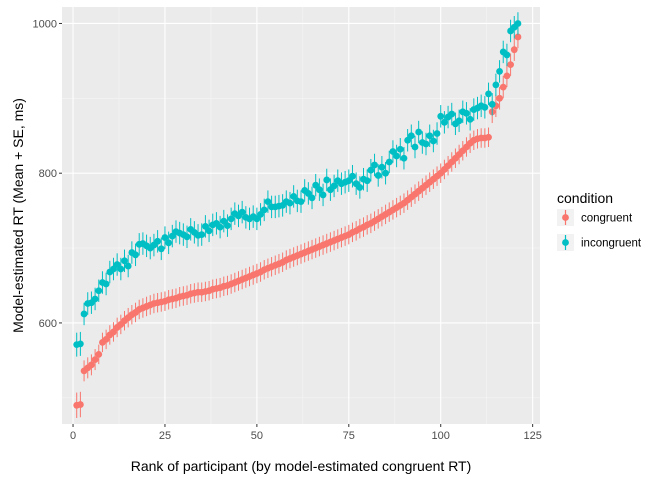 The width and height of the screenshot is (672, 480). What do you see at coordinates (165, 436) in the screenshot?
I see `x-tick-label: 25` at bounding box center [165, 436].